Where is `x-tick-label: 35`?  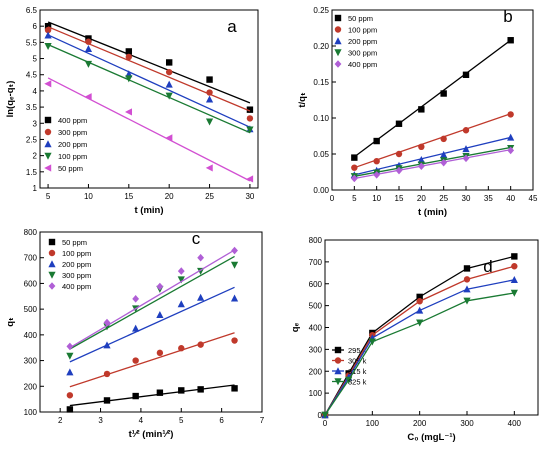 x-tick-label: 35 is located at coordinates (488, 198).